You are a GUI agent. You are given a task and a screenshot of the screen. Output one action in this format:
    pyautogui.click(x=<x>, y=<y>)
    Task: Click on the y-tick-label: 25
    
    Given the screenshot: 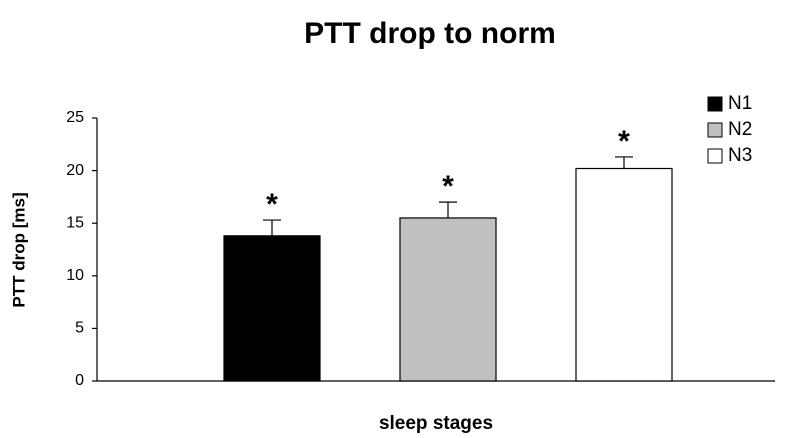 What is the action you would take?
    pyautogui.click(x=75, y=117)
    